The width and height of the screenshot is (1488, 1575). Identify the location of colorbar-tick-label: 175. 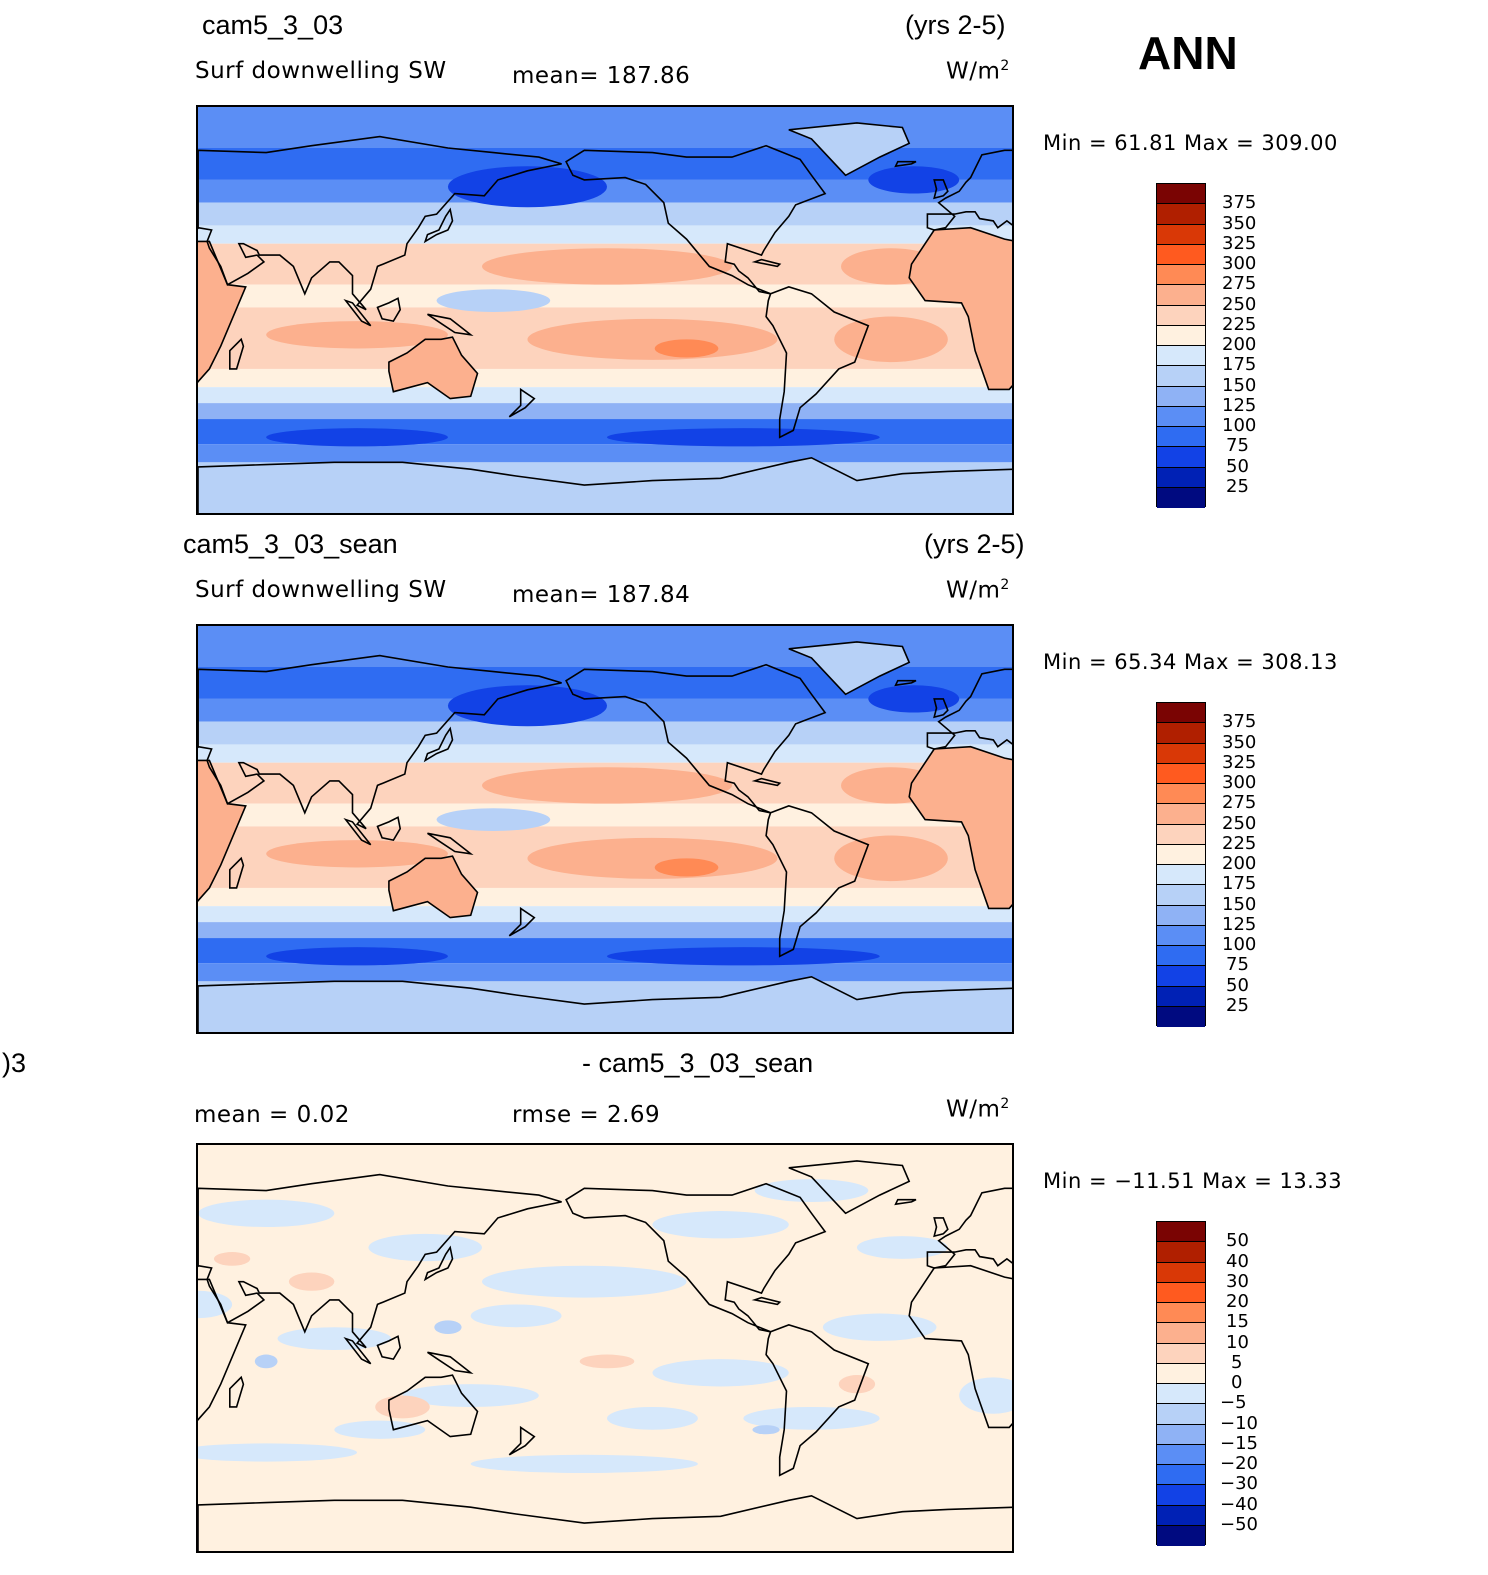
(1239, 884).